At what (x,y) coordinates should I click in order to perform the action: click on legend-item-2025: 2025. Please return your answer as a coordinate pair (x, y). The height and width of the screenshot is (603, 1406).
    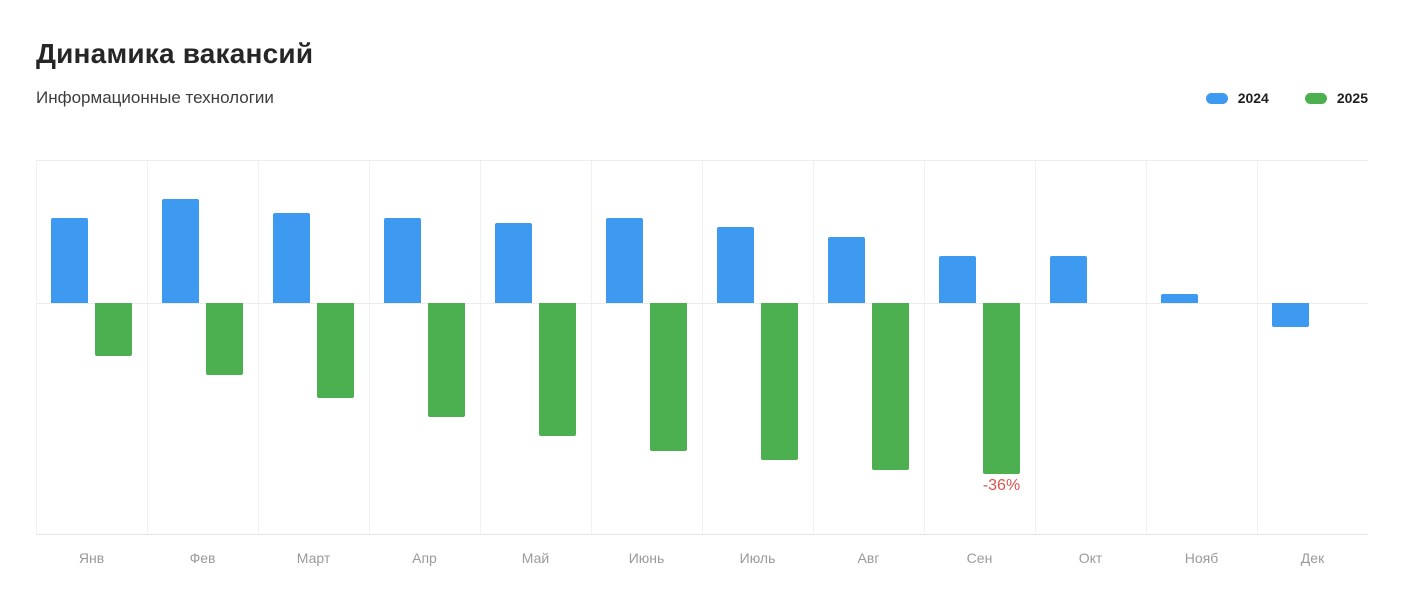
    Looking at the image, I should click on (1336, 98).